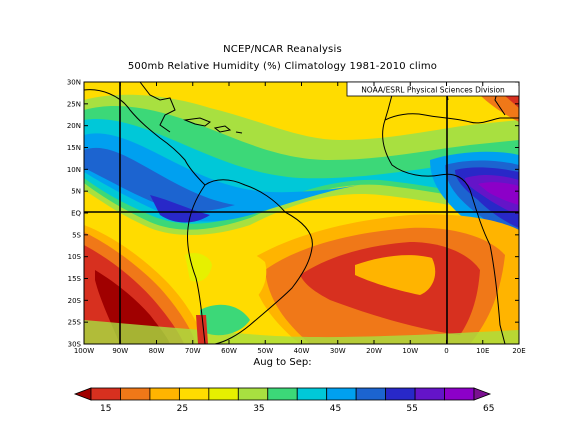 This screenshot has height=441, width=565. I want to click on lon-tick-label: 20W, so click(374, 351).